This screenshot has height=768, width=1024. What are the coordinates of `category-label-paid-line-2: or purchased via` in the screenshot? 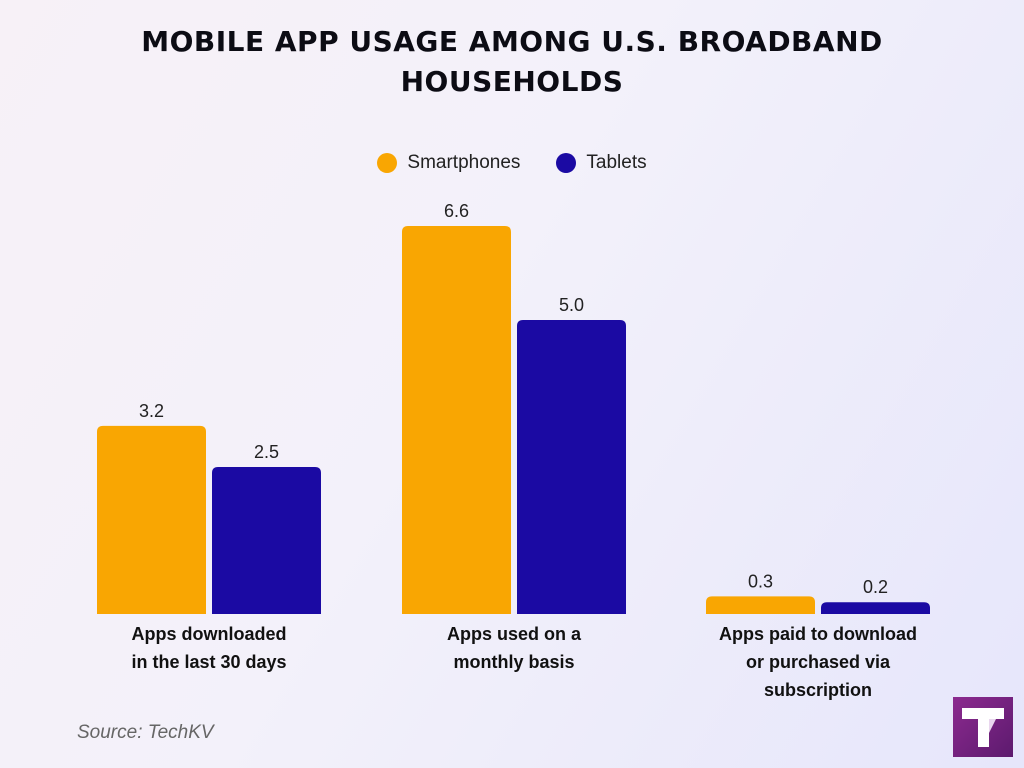 It's located at (818, 662).